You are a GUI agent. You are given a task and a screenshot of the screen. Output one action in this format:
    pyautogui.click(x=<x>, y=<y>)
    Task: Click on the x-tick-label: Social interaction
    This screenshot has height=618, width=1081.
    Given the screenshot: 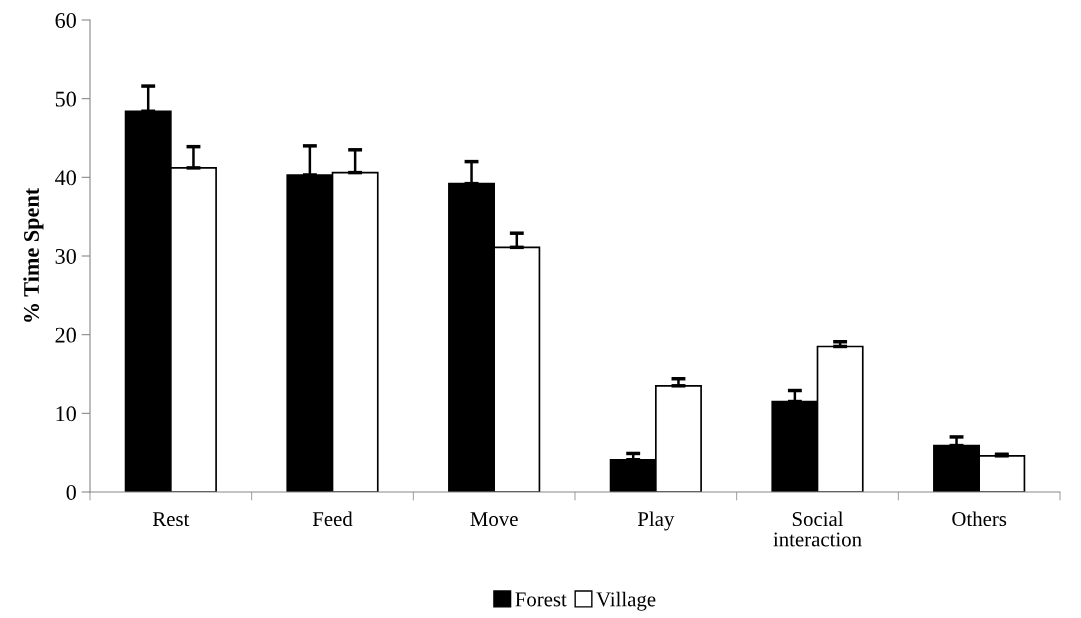 What is the action you would take?
    pyautogui.click(x=817, y=529)
    